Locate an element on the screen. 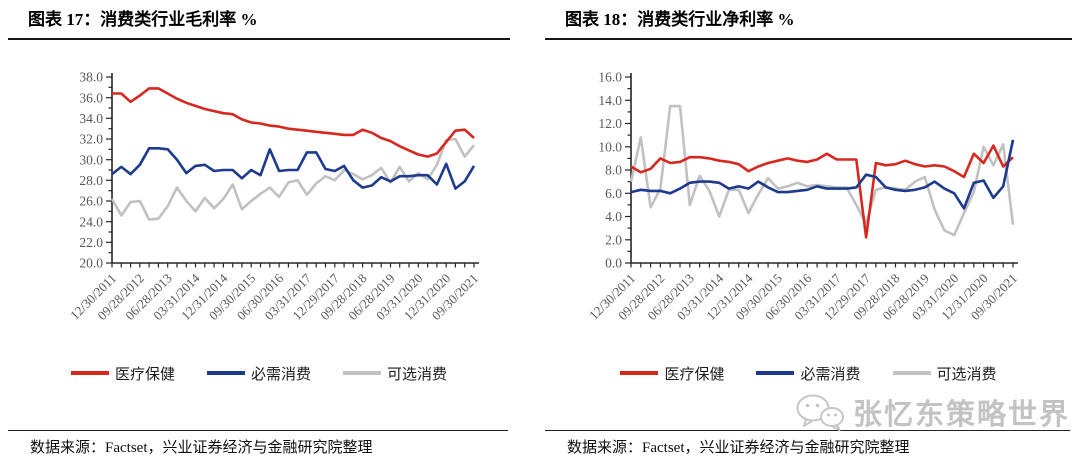 Image resolution: width=1080 pixels, height=475 pixels. y-tick-label: 12.0 is located at coordinates (610, 123).